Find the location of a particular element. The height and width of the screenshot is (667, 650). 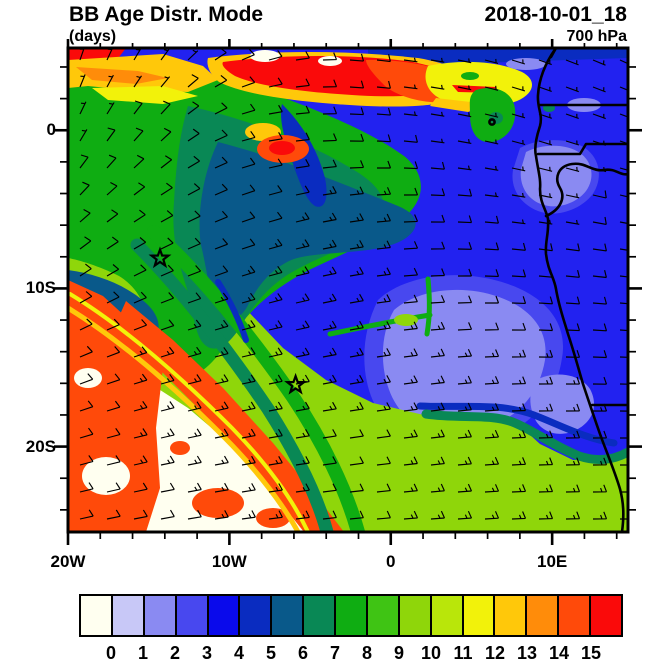

x-axis-tick-label: 0 is located at coordinates (391, 561).